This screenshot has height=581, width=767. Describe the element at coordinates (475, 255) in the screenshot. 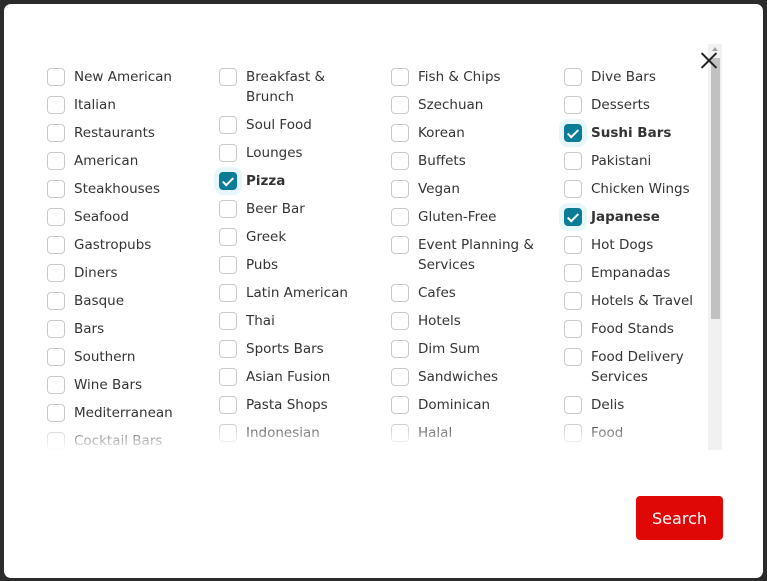

I see `category-option: Event Planning & Services` at that location.